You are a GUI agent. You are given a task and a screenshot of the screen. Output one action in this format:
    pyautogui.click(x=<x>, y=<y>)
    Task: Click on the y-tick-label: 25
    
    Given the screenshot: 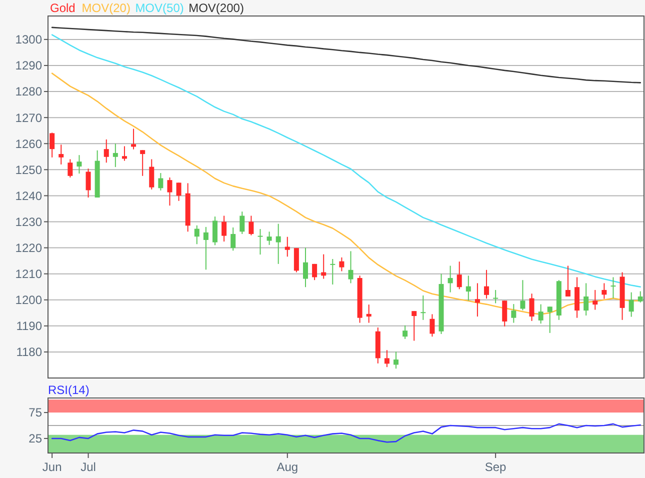 What is the action you would take?
    pyautogui.click(x=35, y=439)
    